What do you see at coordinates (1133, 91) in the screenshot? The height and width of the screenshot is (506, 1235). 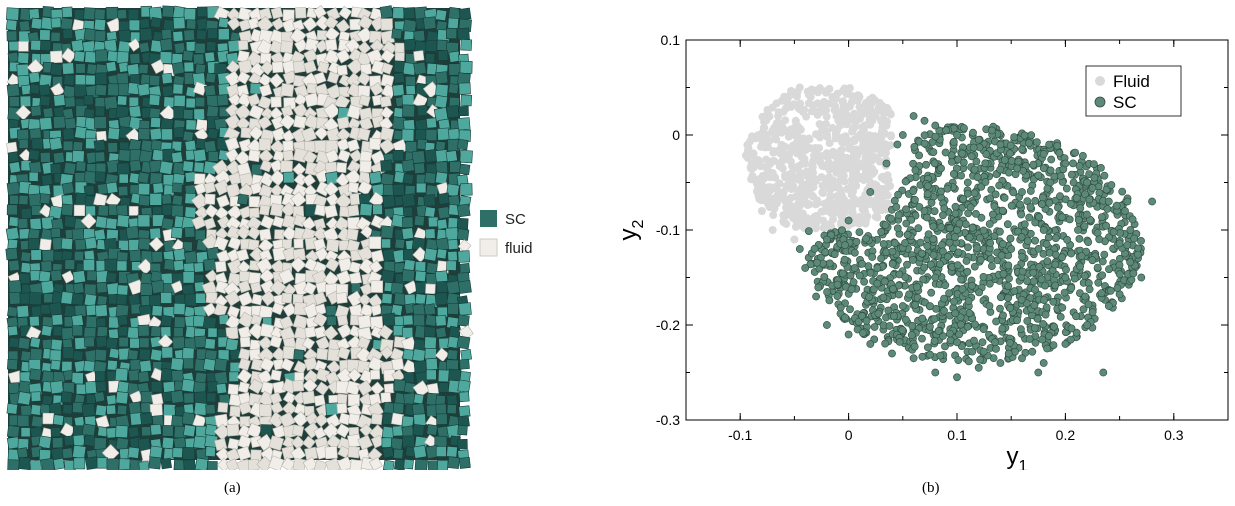 I see `legend-box` at bounding box center [1133, 91].